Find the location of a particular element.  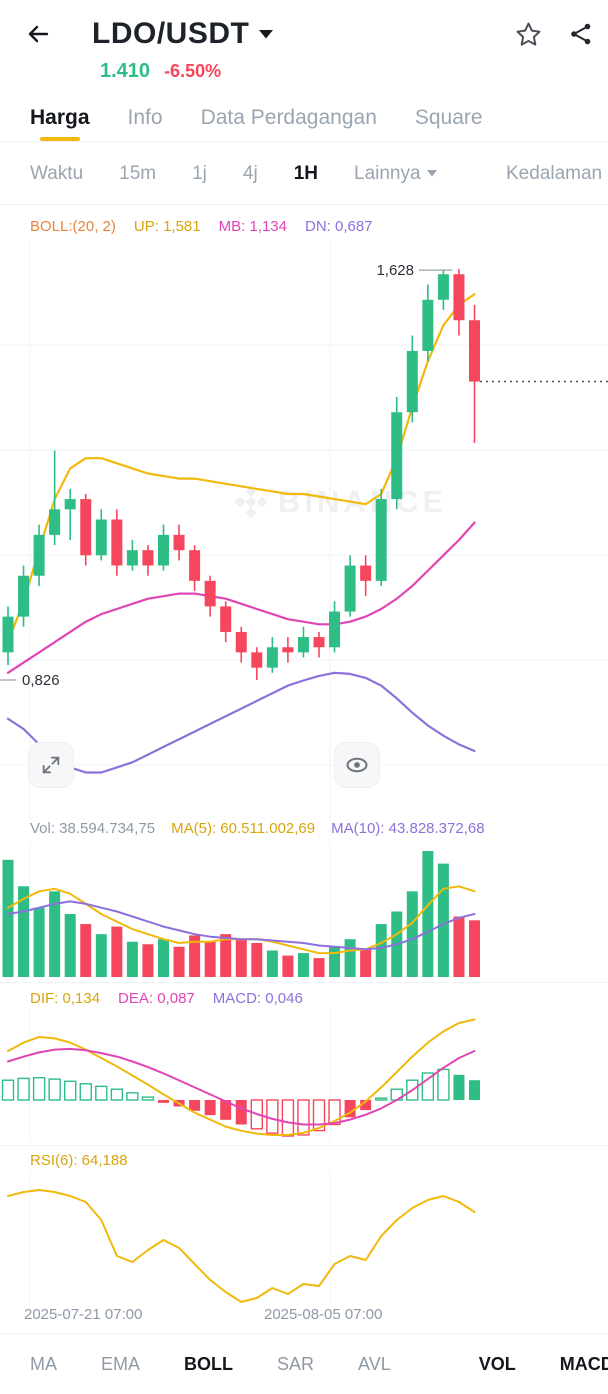

expand-icon is located at coordinates (51, 765).